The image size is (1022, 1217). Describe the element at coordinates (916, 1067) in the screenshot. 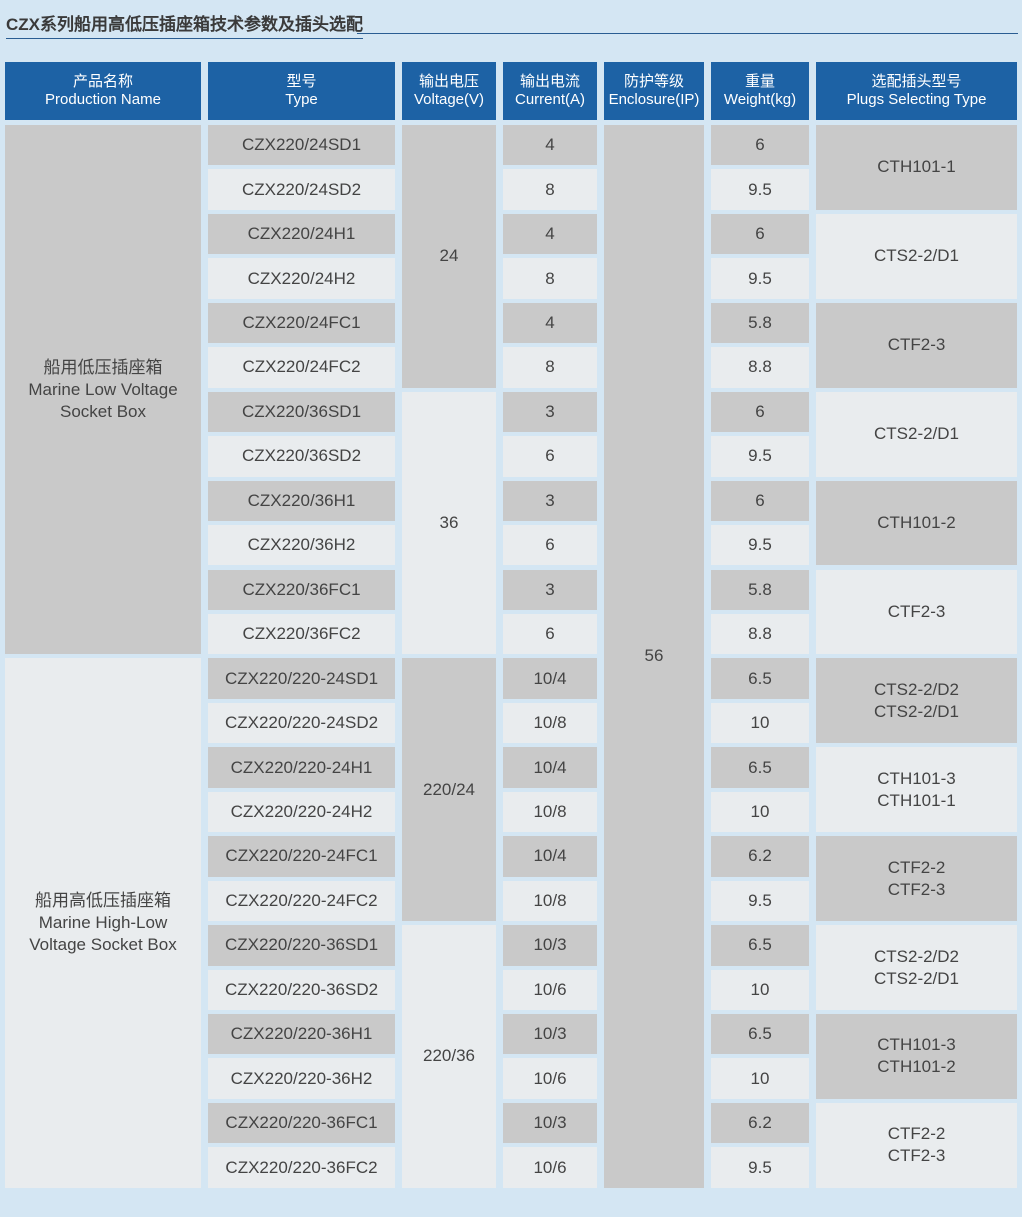

I see `cell-text: CTH101-2` at that location.